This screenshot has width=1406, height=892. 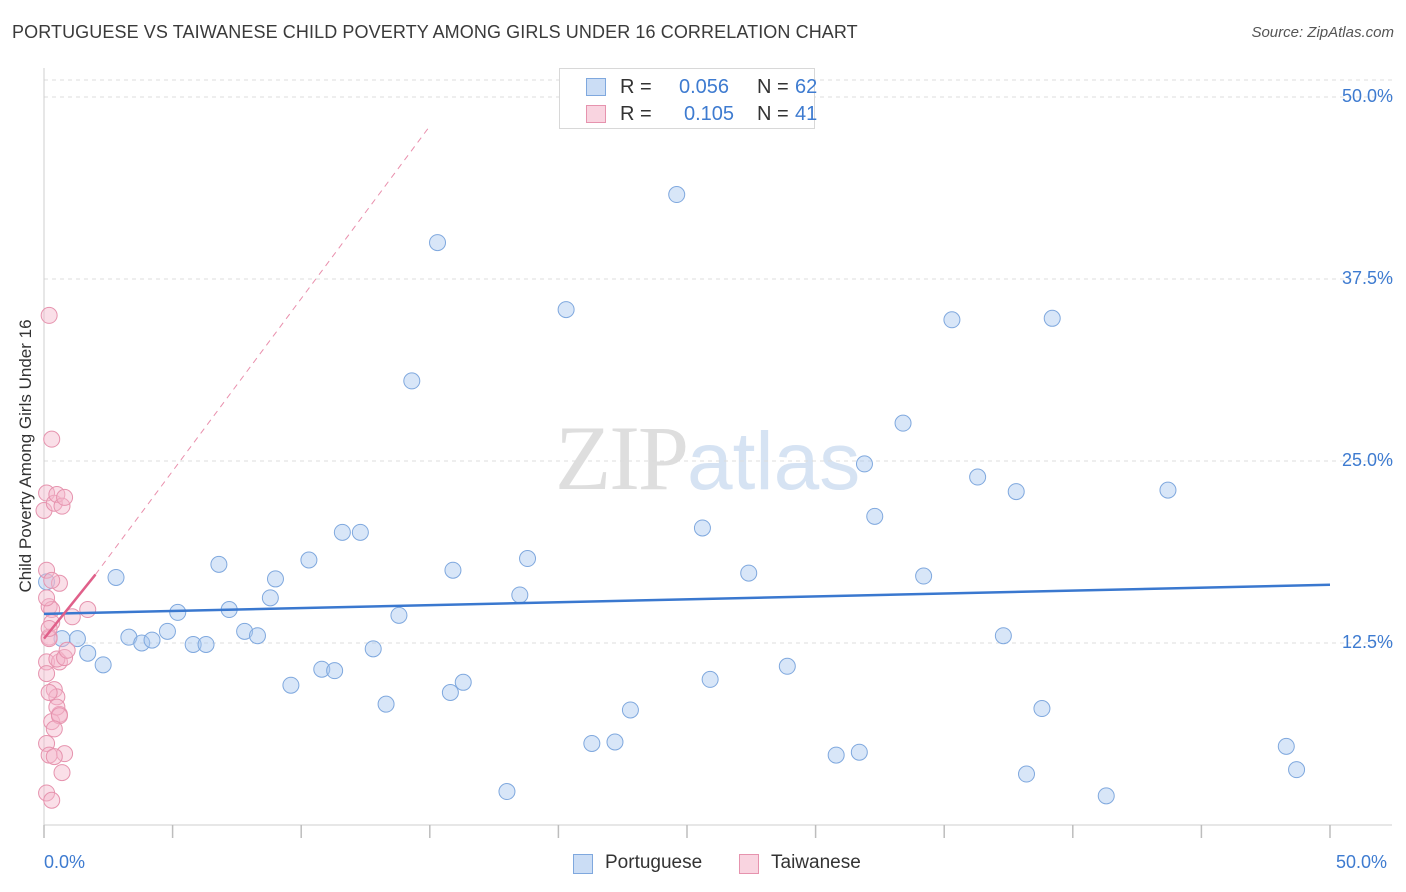 What do you see at coordinates (1367, 96) in the screenshot?
I see `y-tick-label: 50.0%` at bounding box center [1367, 96].